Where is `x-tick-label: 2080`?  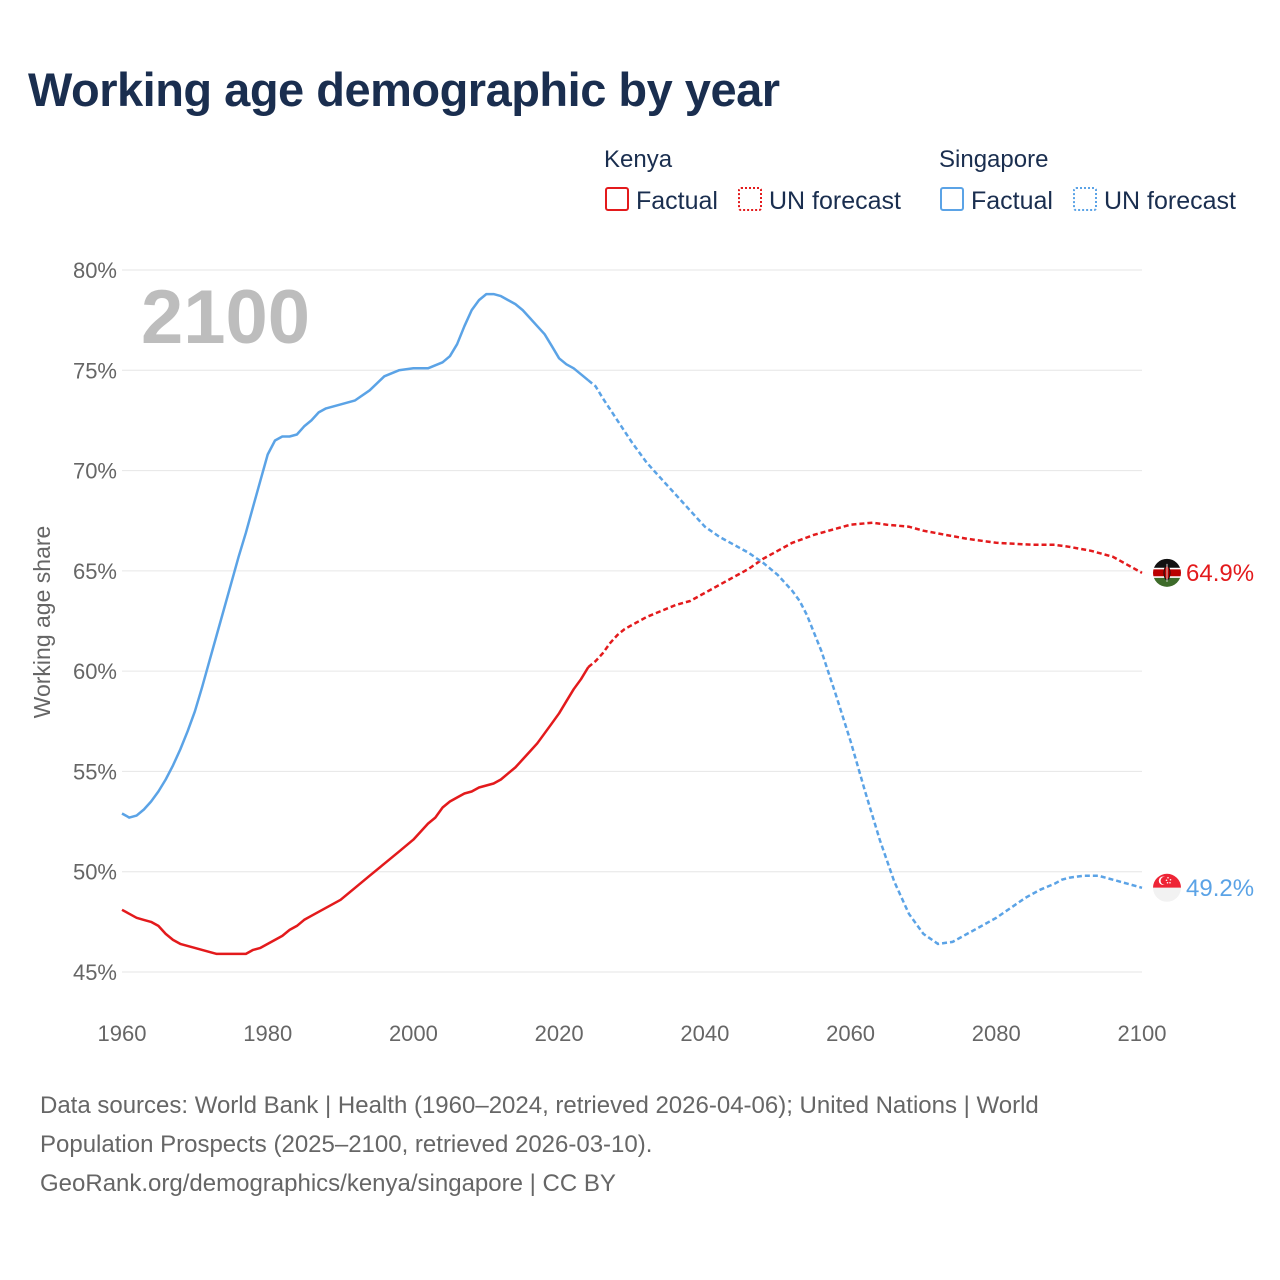
x-tick-label: 2080 is located at coordinates (996, 1033).